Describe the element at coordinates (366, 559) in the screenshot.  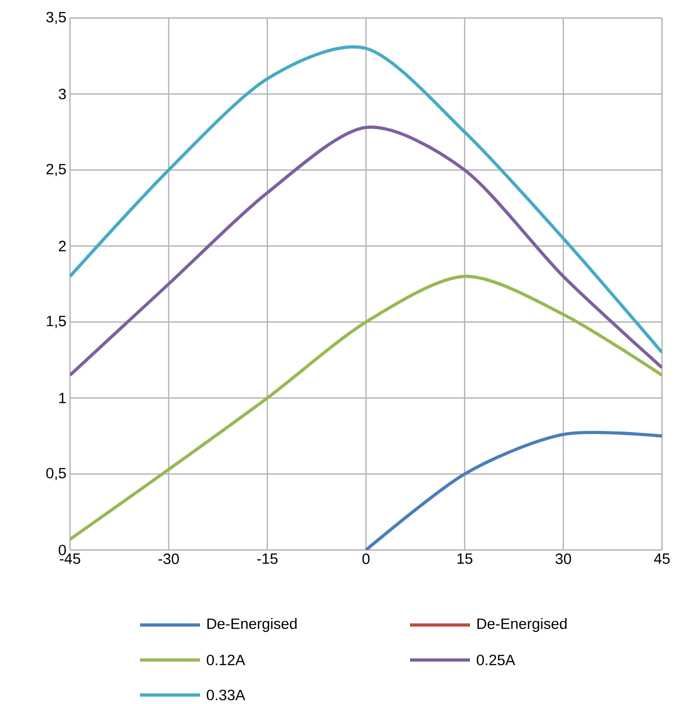
I see `x-tick-label: 0` at that location.